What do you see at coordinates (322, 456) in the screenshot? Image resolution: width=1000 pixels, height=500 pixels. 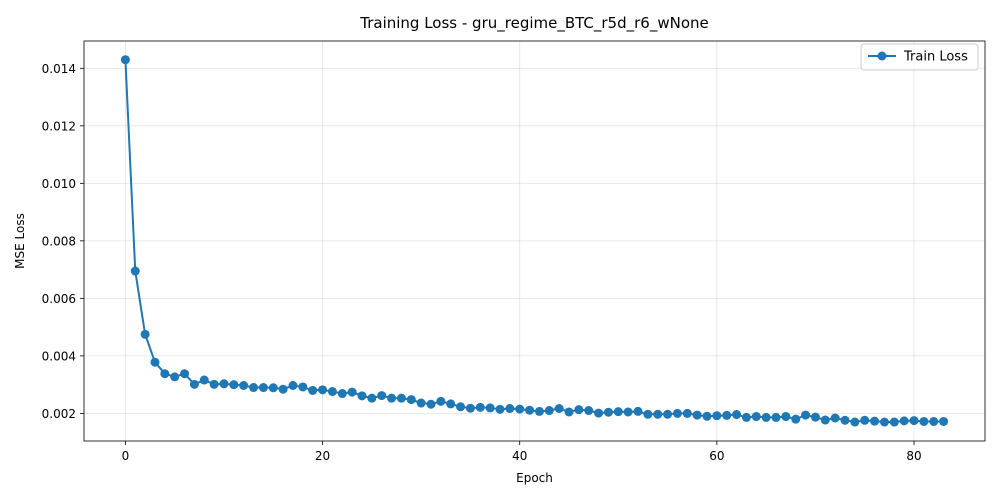 I see `x-tick-label: 20` at bounding box center [322, 456].